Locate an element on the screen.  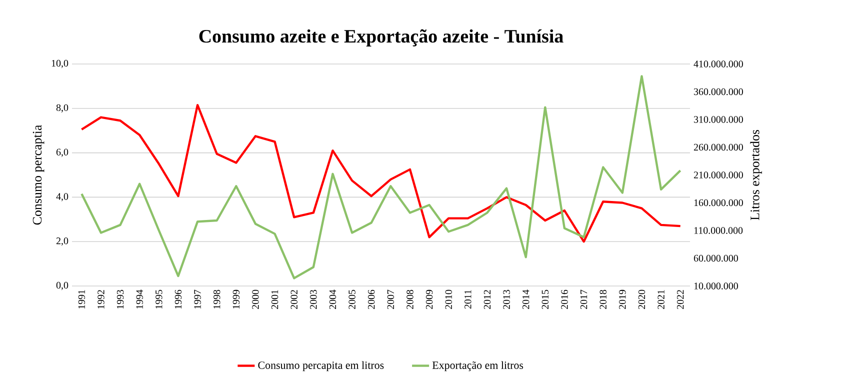
x-tick-label: 2002 is located at coordinates (294, 300).